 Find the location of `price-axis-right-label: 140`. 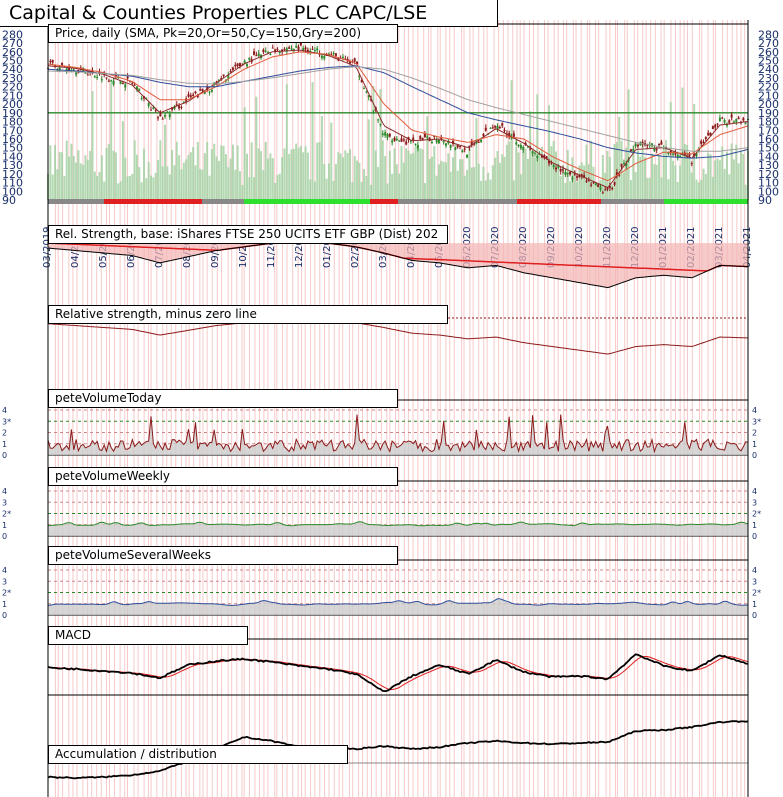

price-axis-right-label: 140 is located at coordinates (768, 156).